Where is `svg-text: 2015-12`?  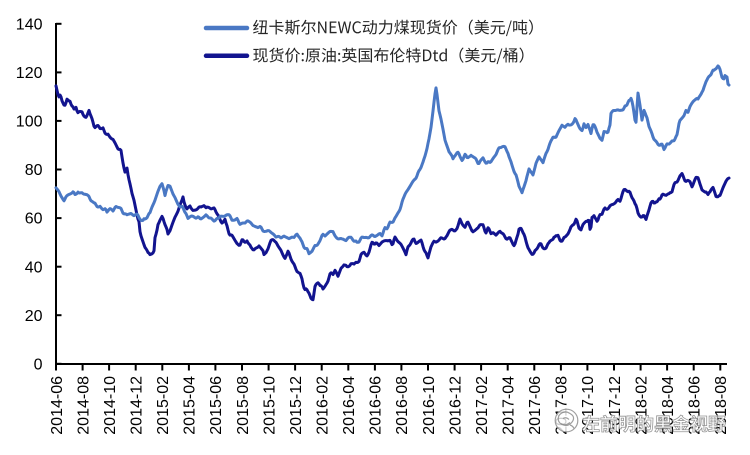 svg-text: 2015-12 is located at coordinates (296, 405).